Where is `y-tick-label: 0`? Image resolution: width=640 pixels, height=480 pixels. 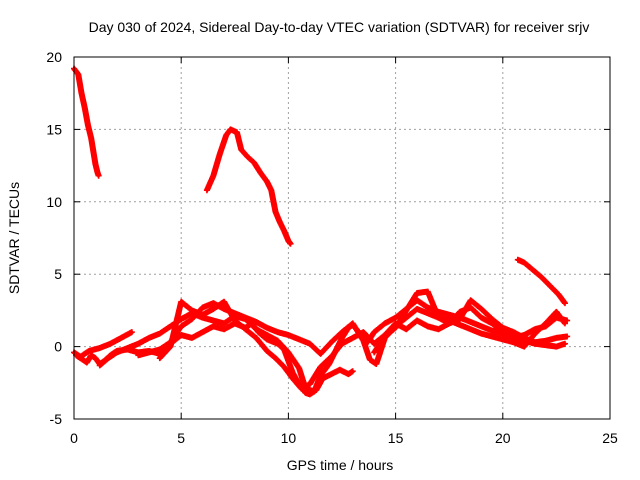 y-tick-label: 0 is located at coordinates (58, 347).